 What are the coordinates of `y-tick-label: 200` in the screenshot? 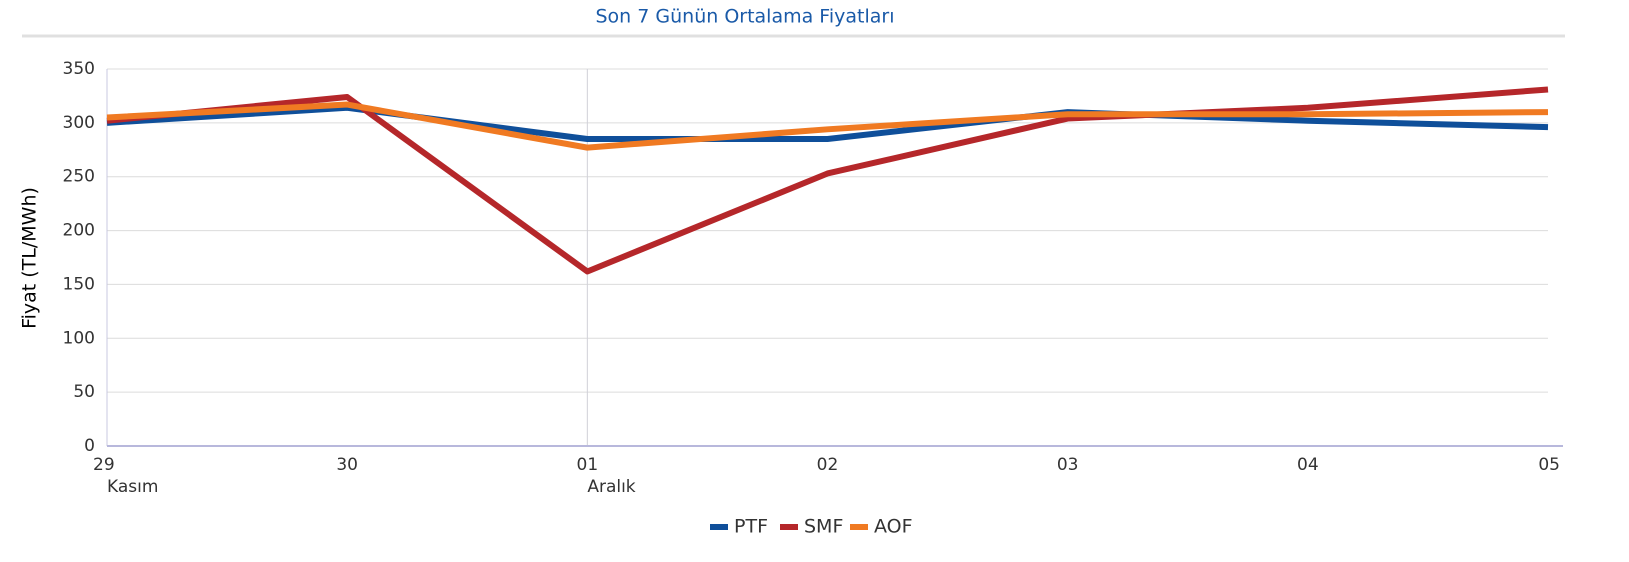 It's located at (79, 231).